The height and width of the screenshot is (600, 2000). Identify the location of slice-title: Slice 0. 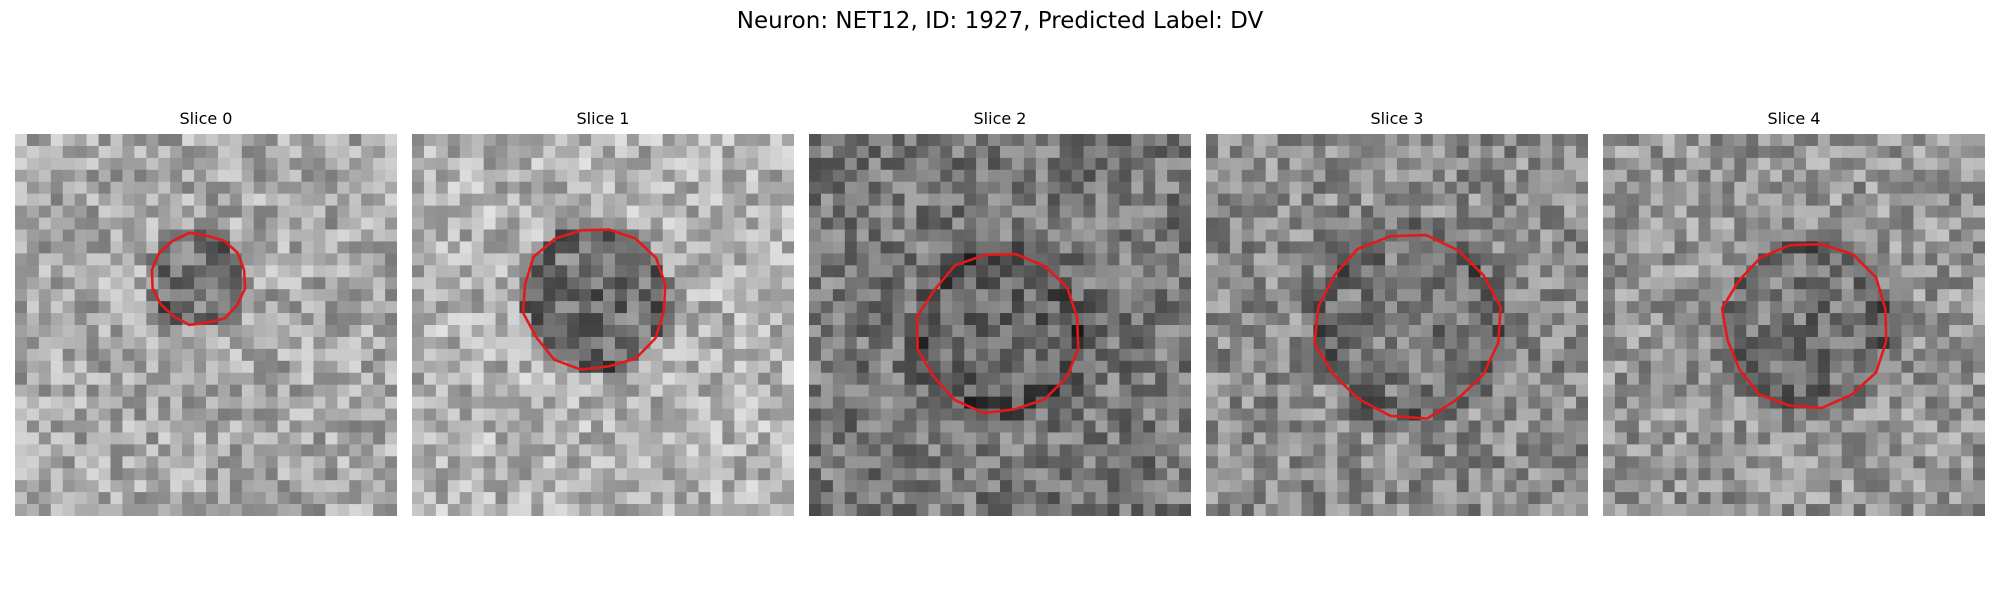
(206, 118).